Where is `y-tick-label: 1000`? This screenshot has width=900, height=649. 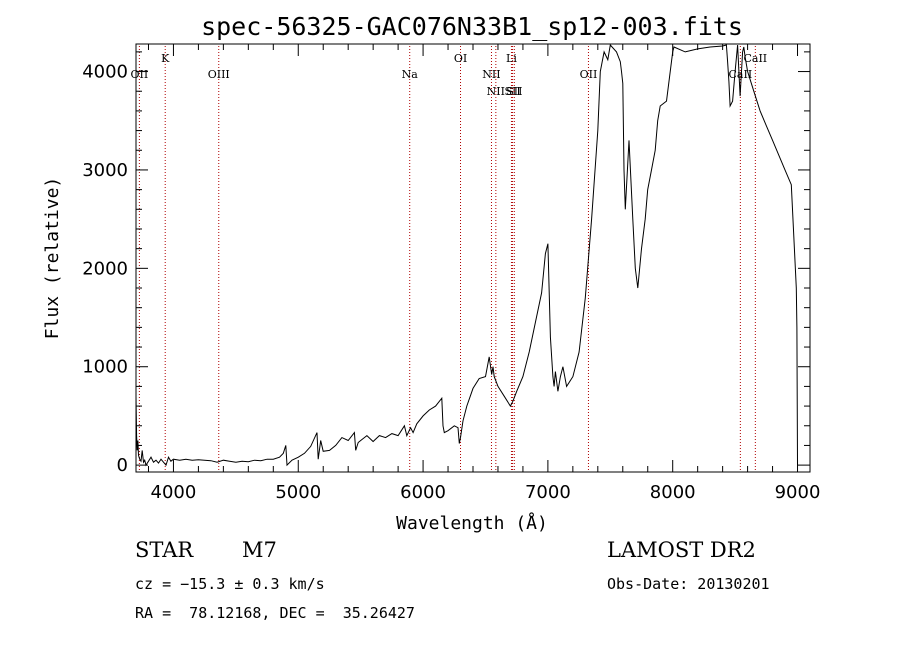 y-tick-label: 1000 is located at coordinates (105, 367).